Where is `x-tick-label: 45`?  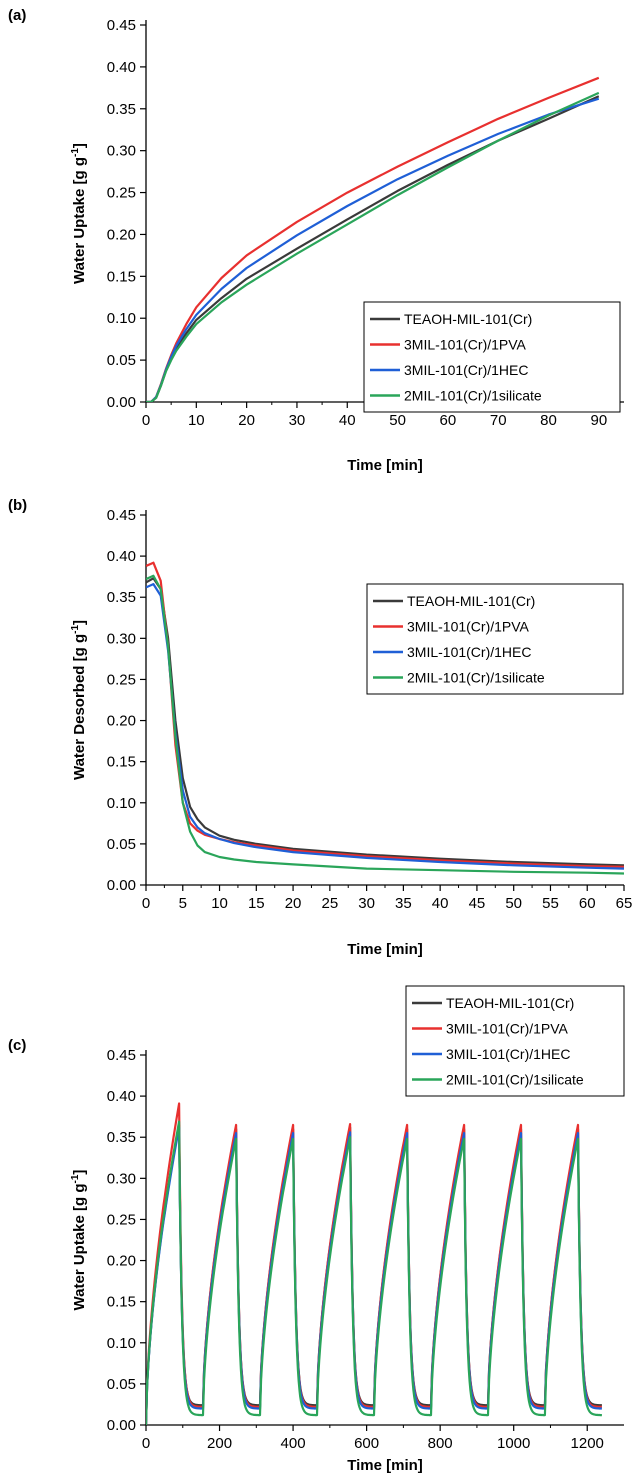
x-tick-label: 45 is located at coordinates (477, 903).